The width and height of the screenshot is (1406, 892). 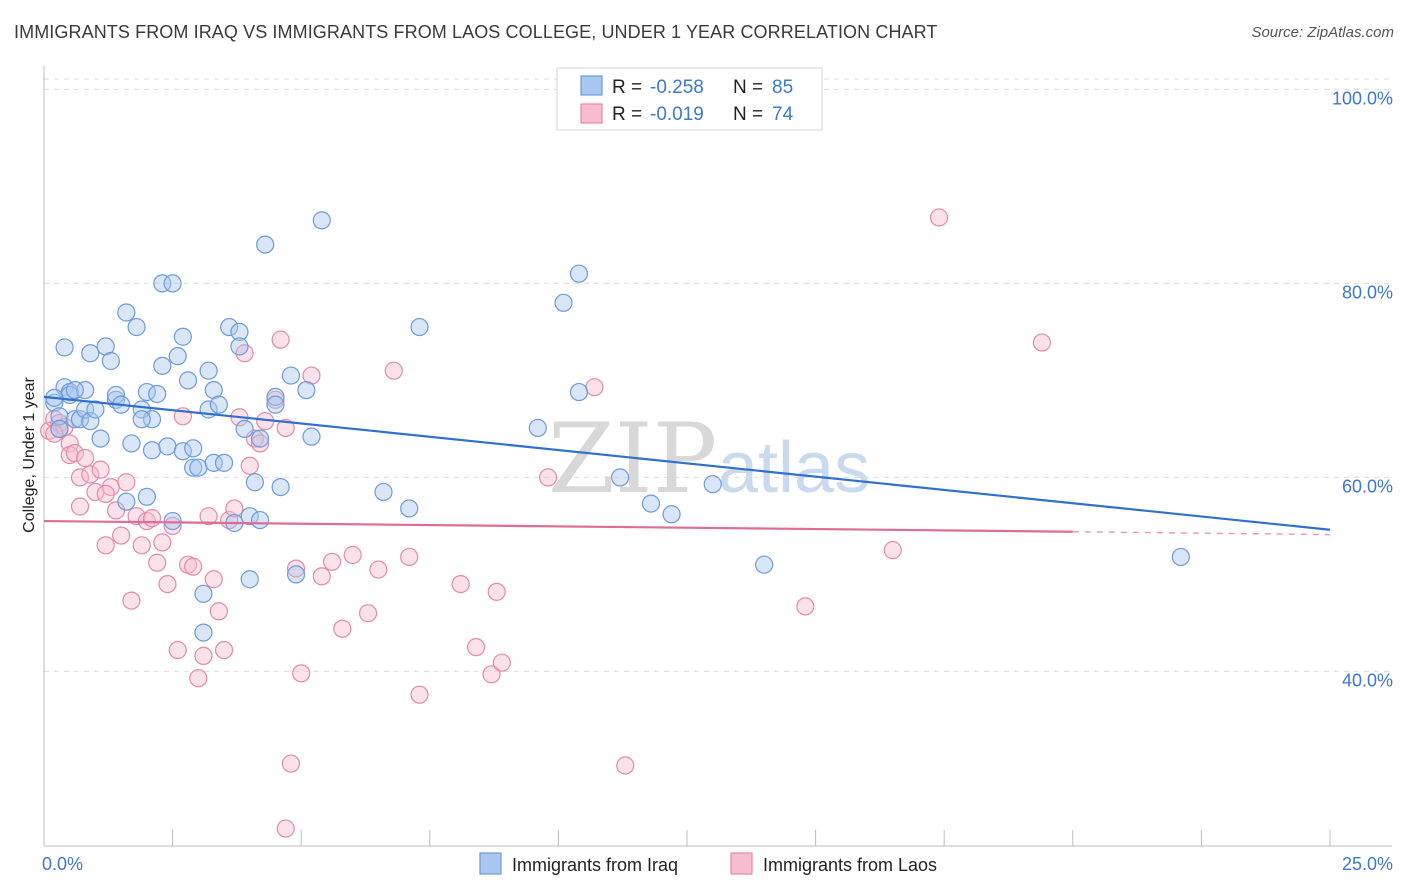 I want to click on x-tick-label: 0.0%, so click(x=62, y=864).